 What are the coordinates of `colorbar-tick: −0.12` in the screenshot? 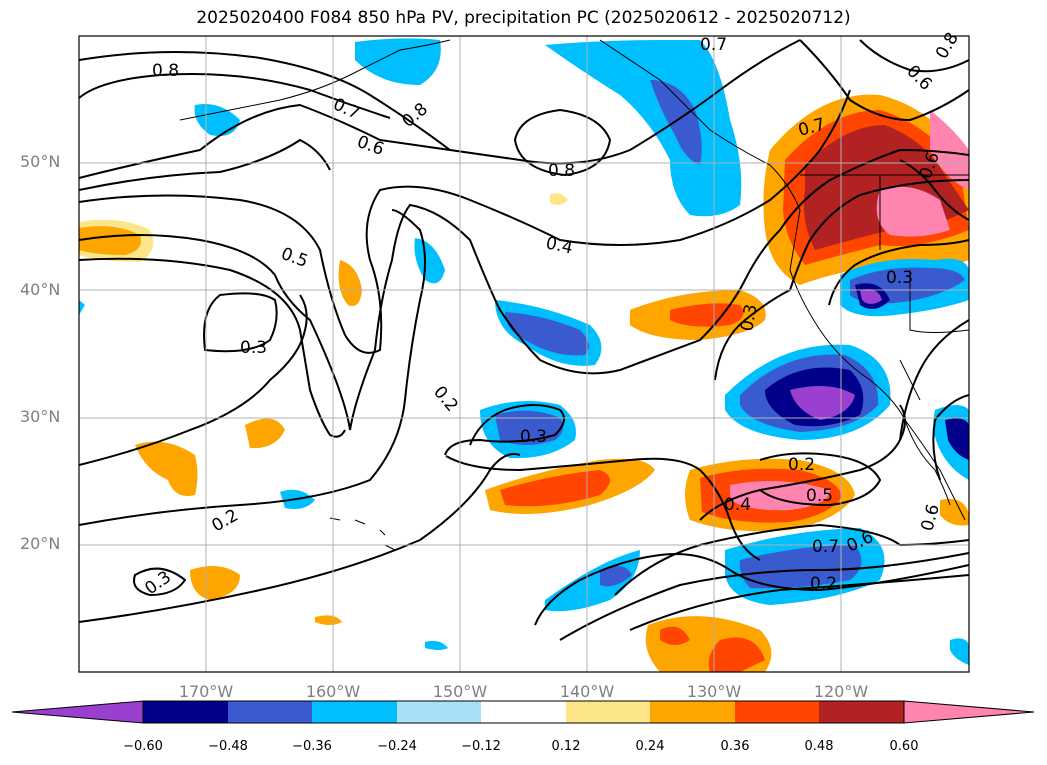 It's located at (481, 746).